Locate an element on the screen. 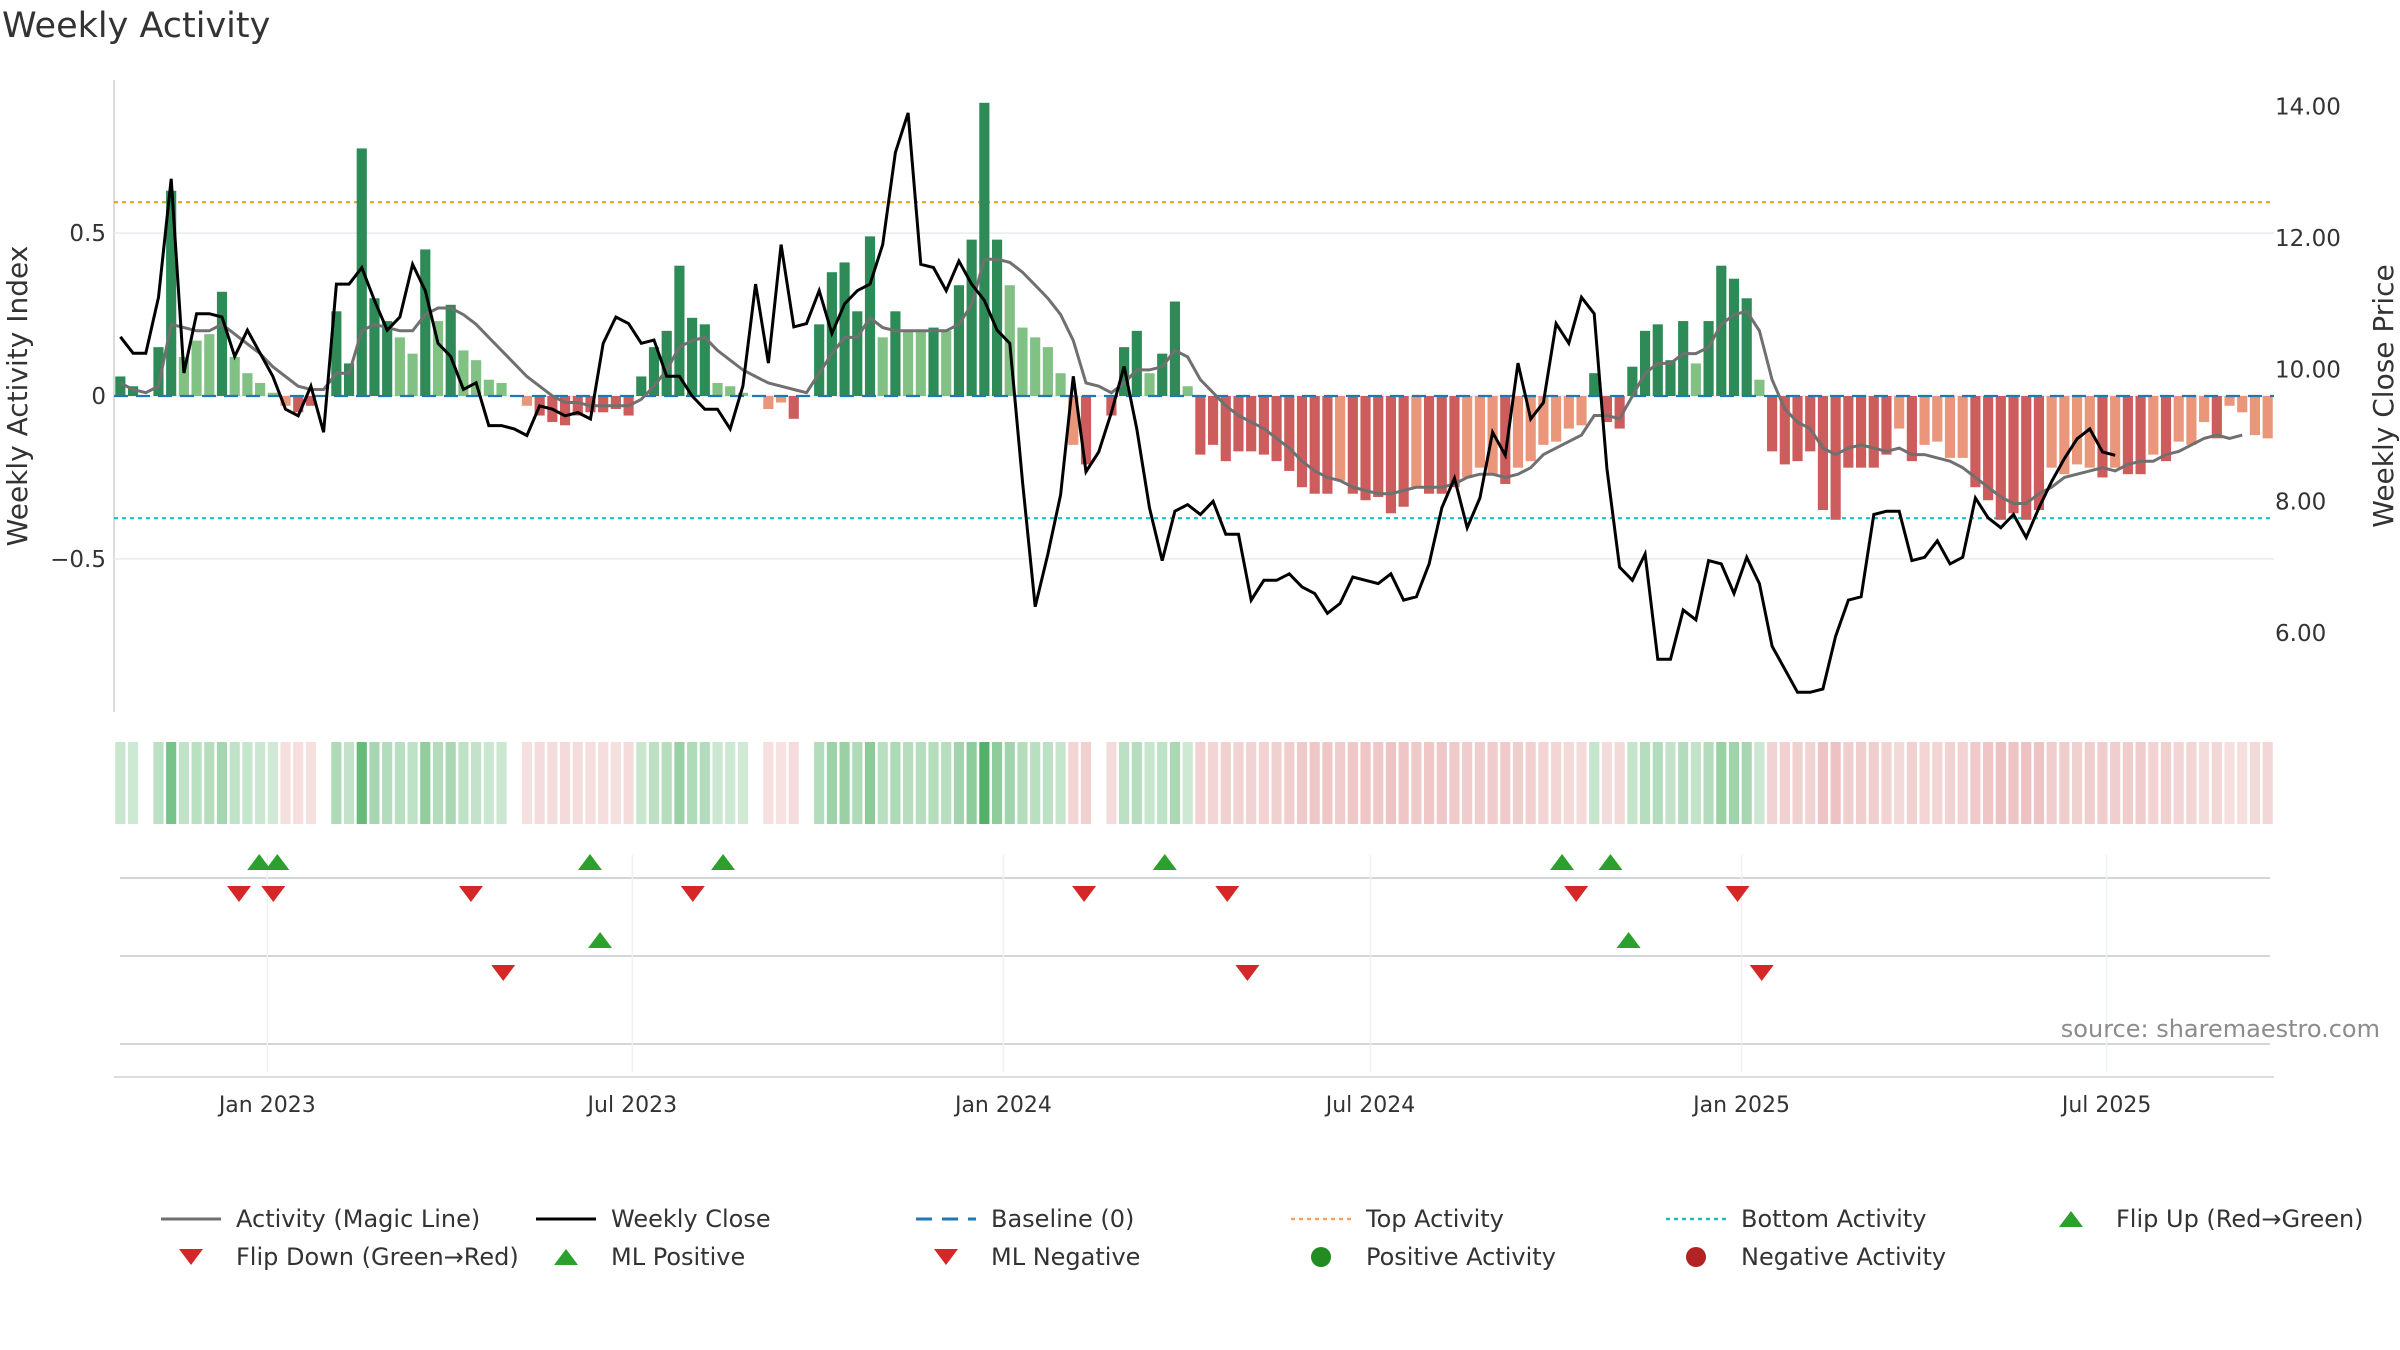 The image size is (2400, 1350). x-tick-label: Jan 2025 is located at coordinates (1740, 1105).